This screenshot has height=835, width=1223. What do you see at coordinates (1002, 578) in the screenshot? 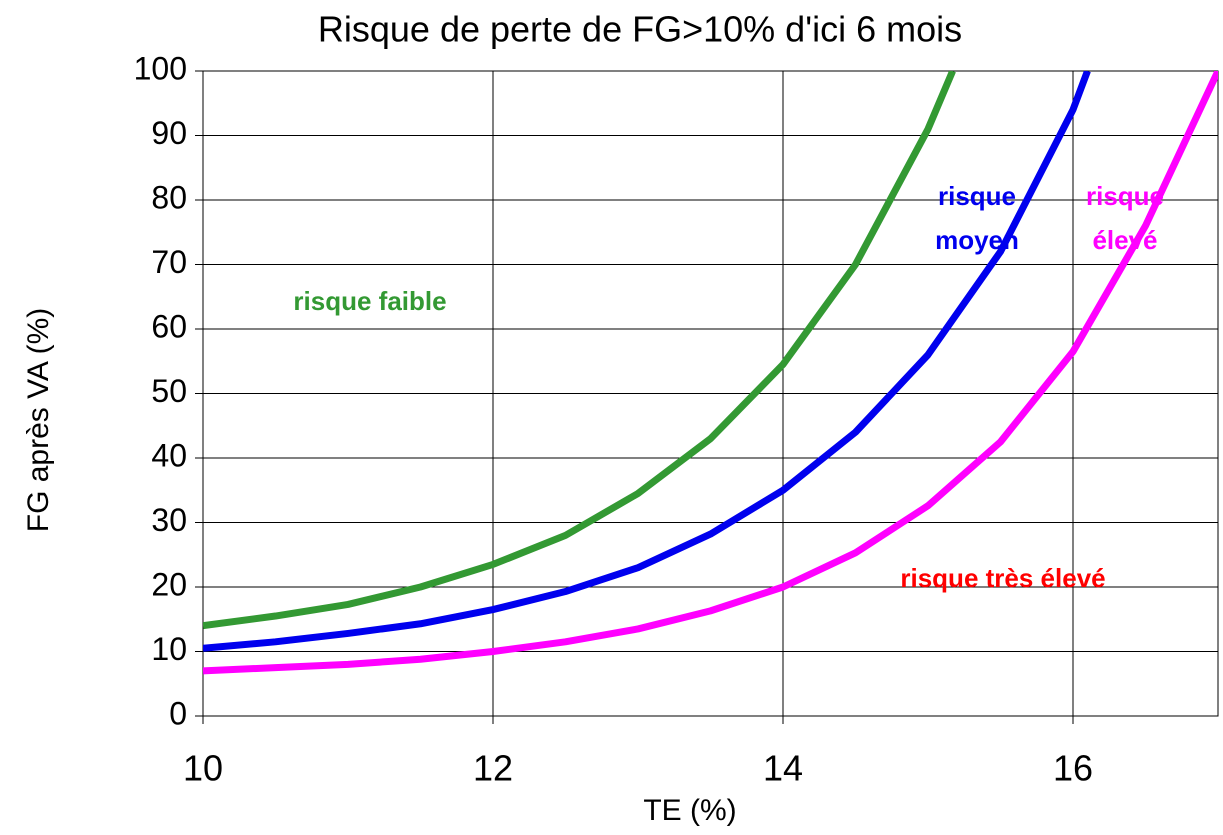
I see `annotation: risque très élevé` at bounding box center [1002, 578].